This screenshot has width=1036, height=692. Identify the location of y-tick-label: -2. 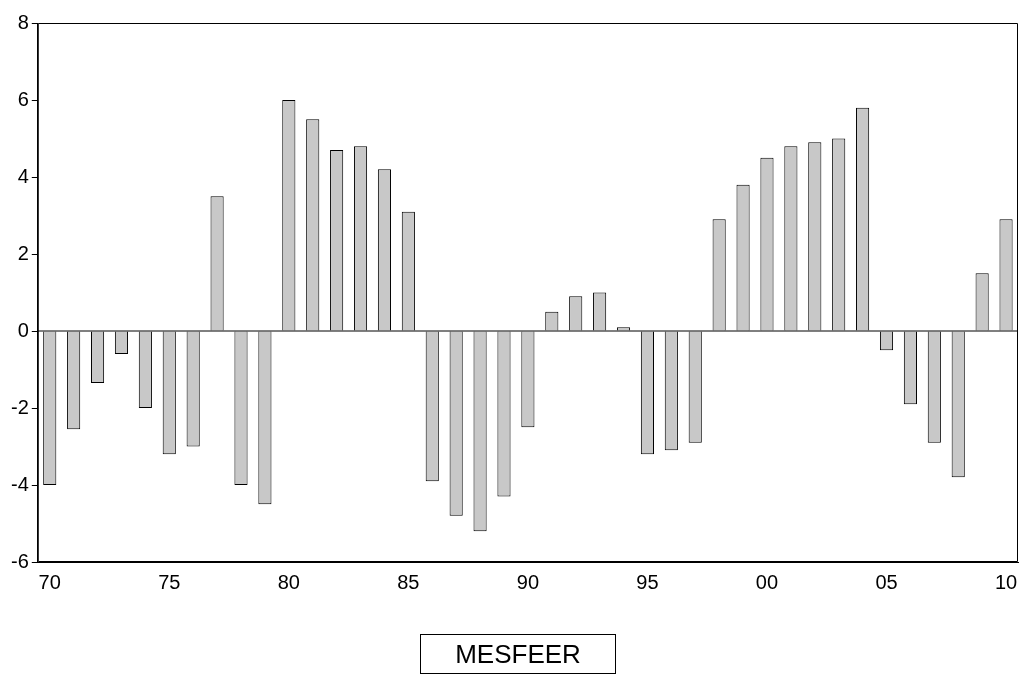
(19, 406).